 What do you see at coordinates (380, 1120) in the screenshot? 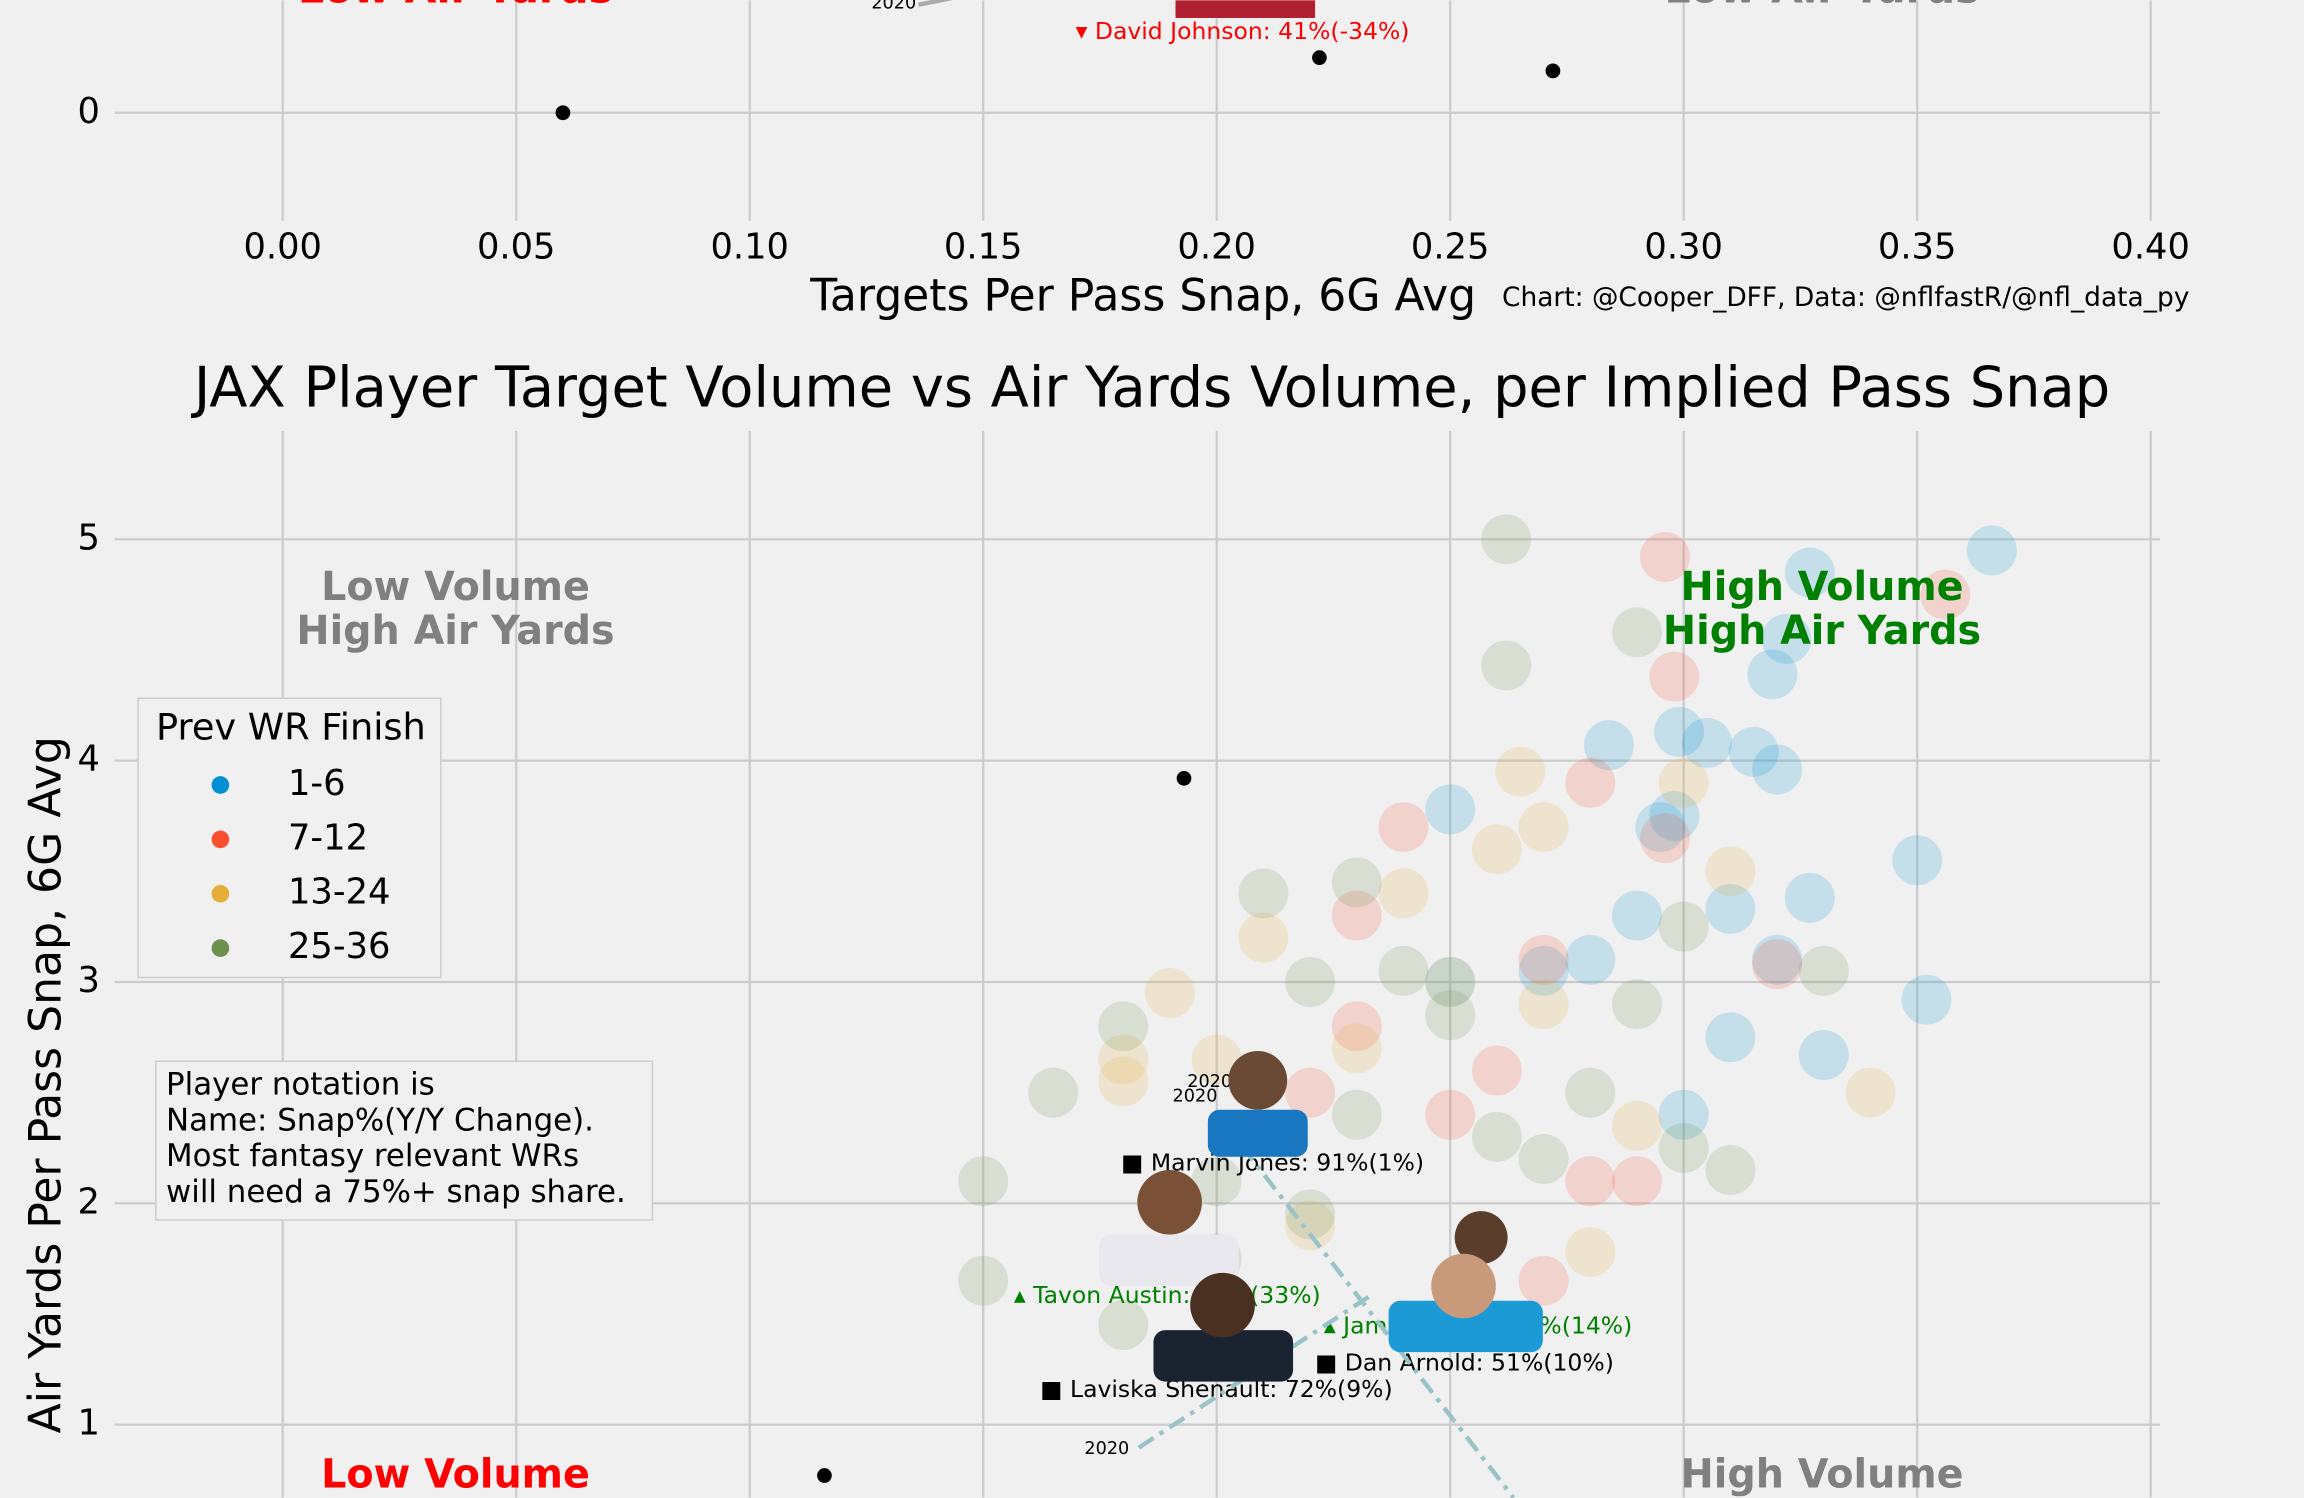
I see `note-line: Name: Snap%(Y/Y Change).` at bounding box center [380, 1120].